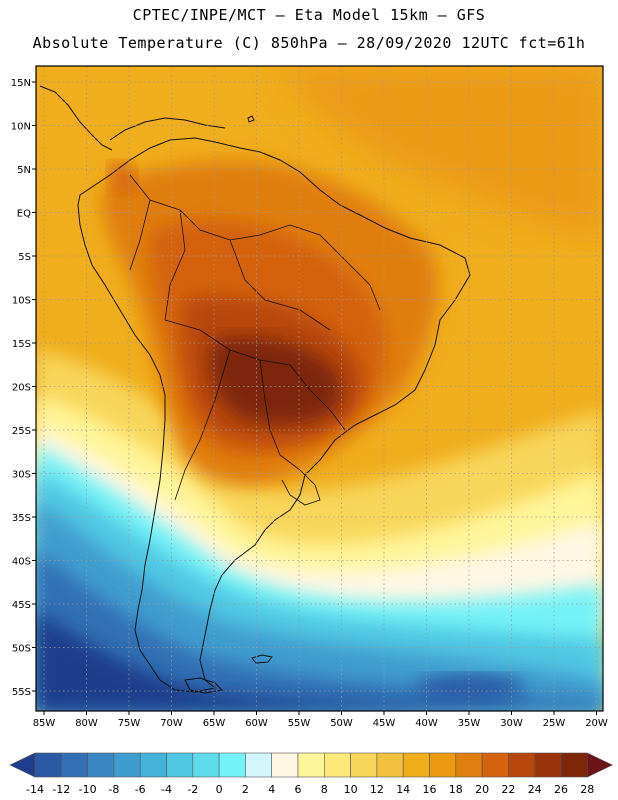 The height and width of the screenshot is (800, 618). I want to click on field-cold-pool, so click(470, 688).